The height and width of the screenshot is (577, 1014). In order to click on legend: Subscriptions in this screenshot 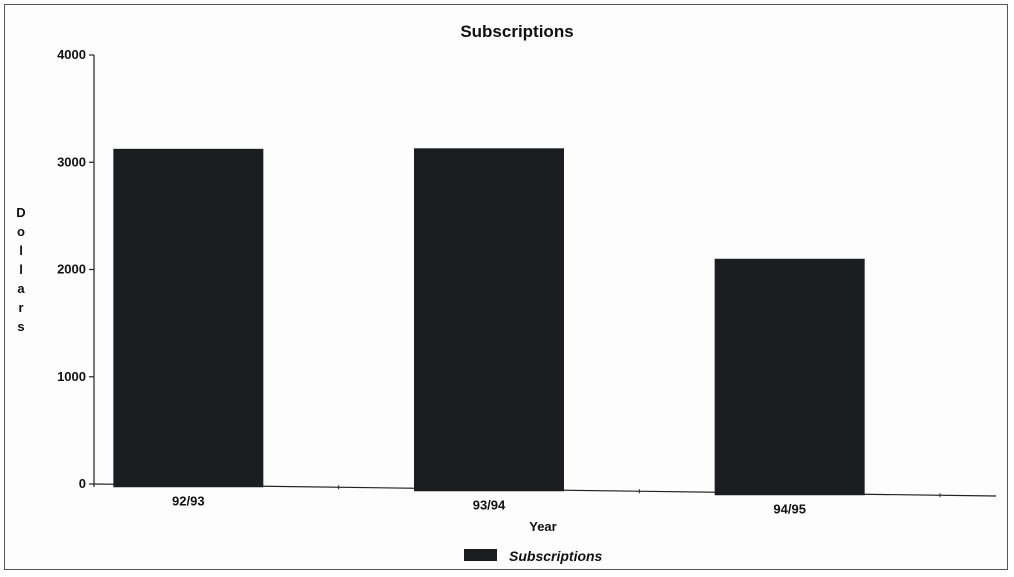, I will do `click(533, 556)`.